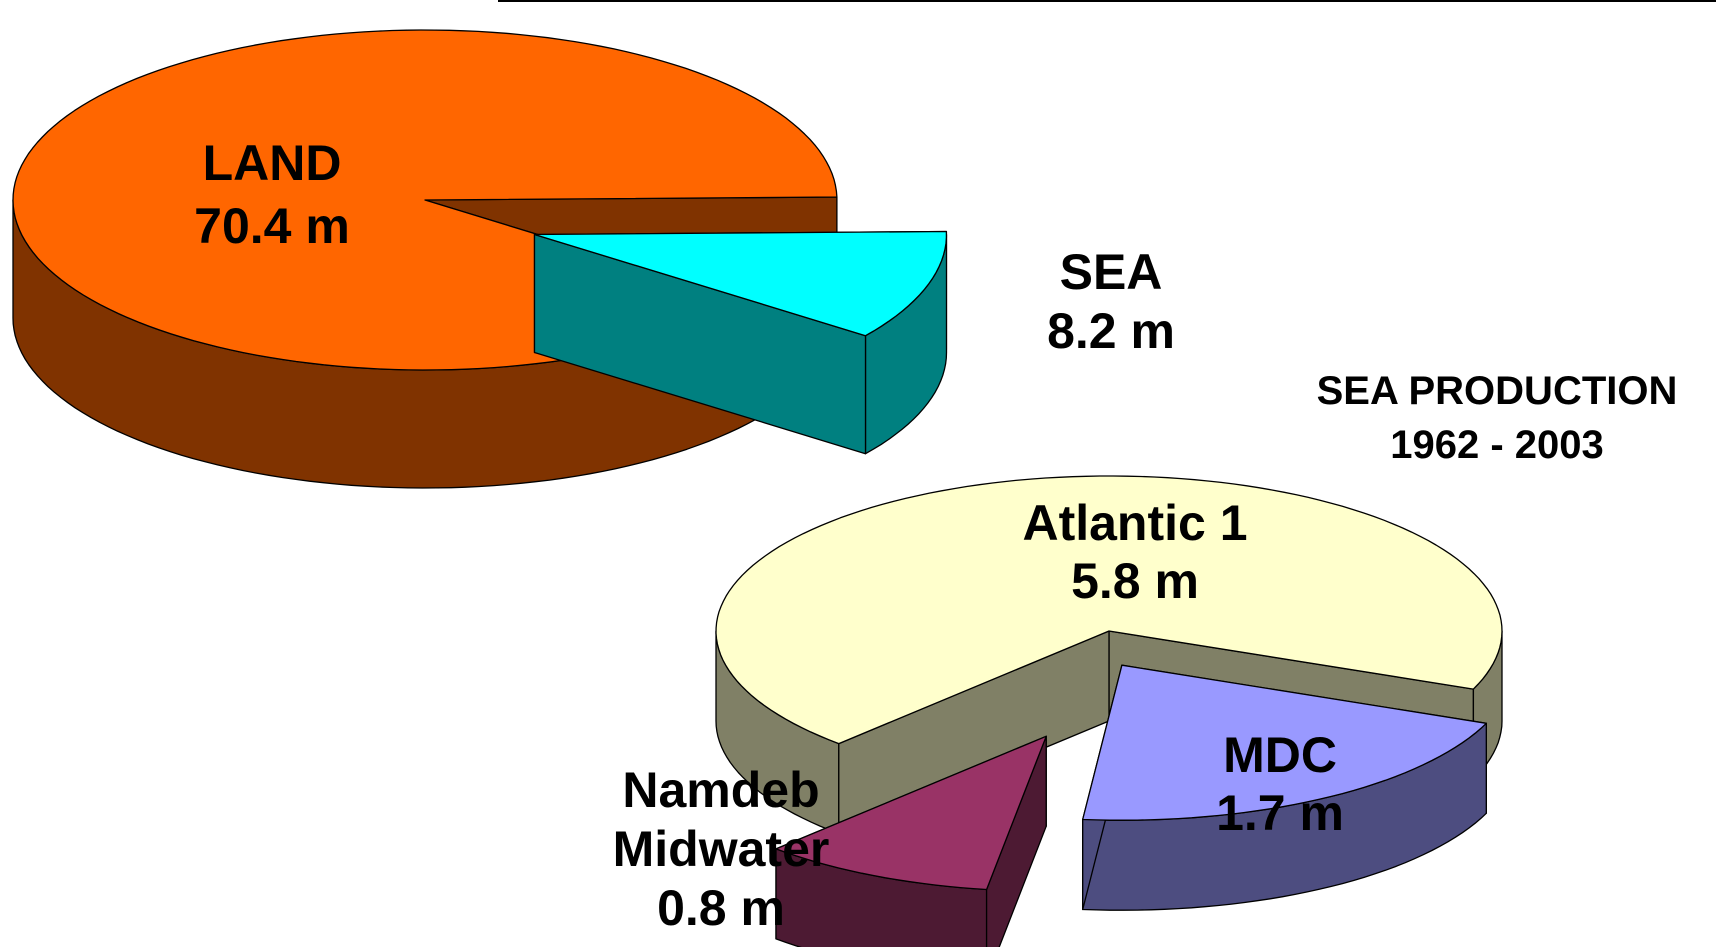 The width and height of the screenshot is (1716, 952). Describe the element at coordinates (721, 908) in the screenshot. I see `slice-label-namdeb-value: 0.8 m` at that location.